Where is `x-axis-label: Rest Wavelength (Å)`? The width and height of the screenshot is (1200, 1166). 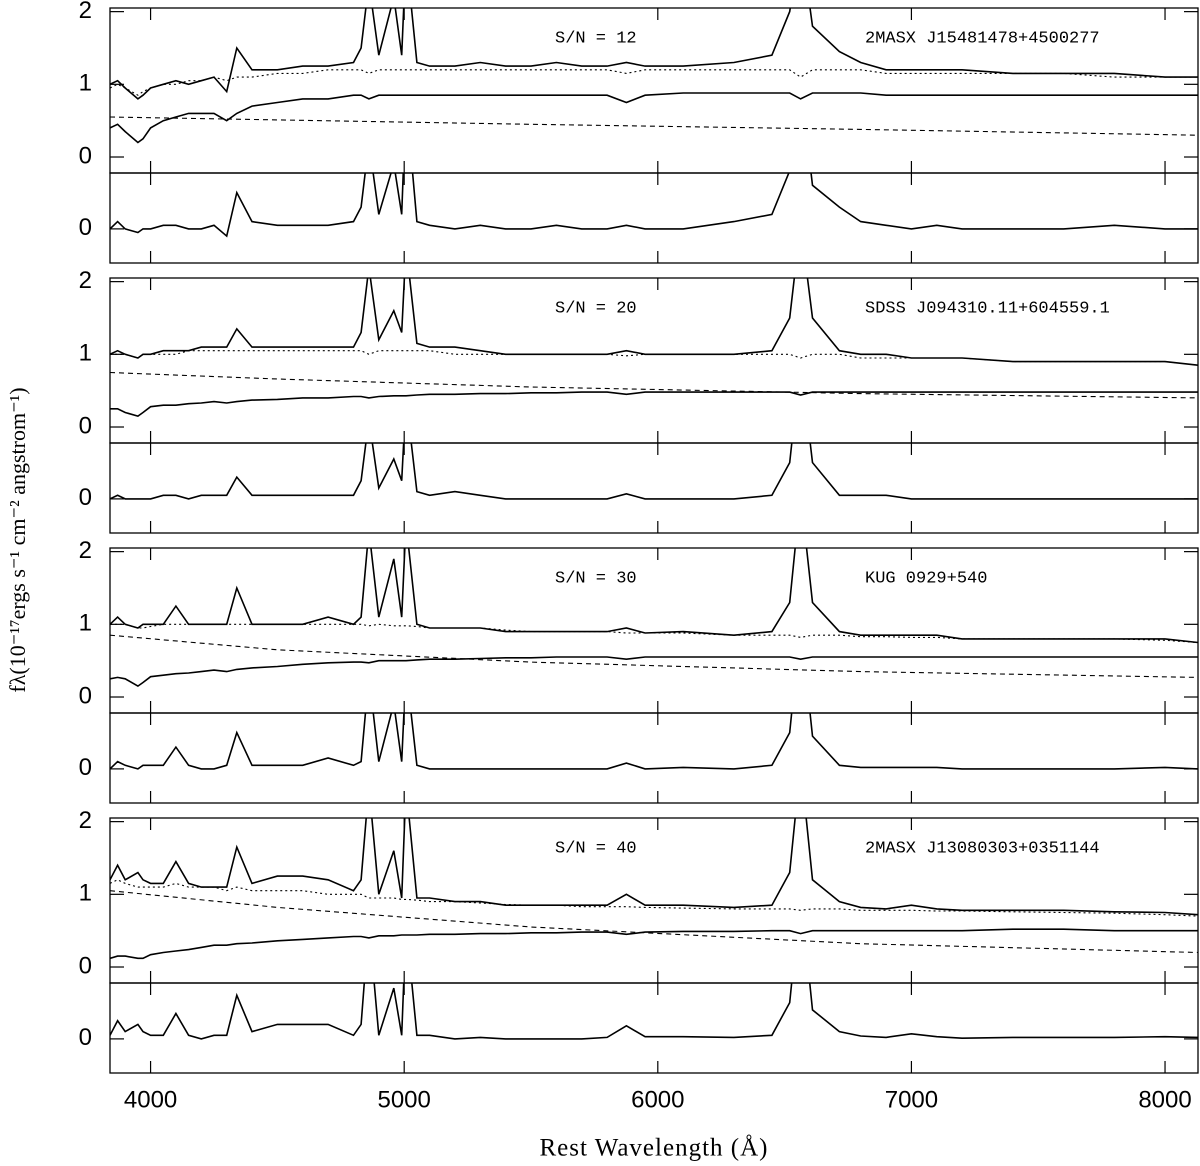 x-axis-label: Rest Wavelength (Å) is located at coordinates (654, 1148).